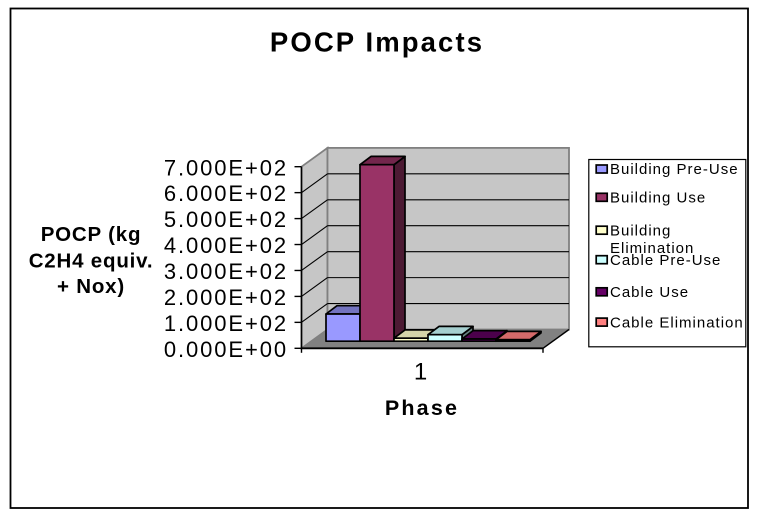 The image size is (759, 515). I want to click on svg-text: Cable Pre-Use, so click(665, 260).